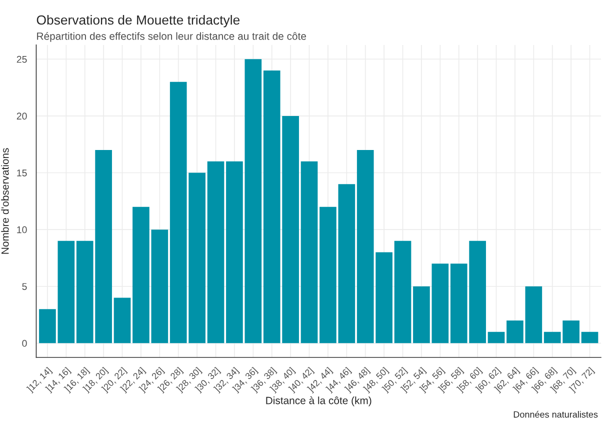 This screenshot has width=604, height=428. I want to click on y-axis-title: Nombre d'observations, so click(5, 201).